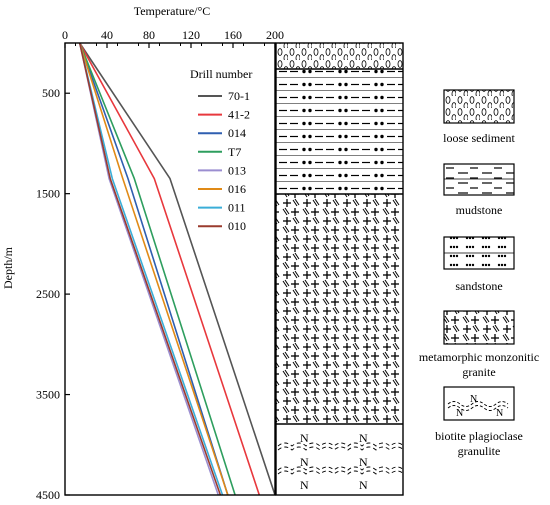 This screenshot has width=550, height=505. What do you see at coordinates (334, 461) in the screenshot?
I see `granulite-n-marks: N N N N N N` at bounding box center [334, 461].